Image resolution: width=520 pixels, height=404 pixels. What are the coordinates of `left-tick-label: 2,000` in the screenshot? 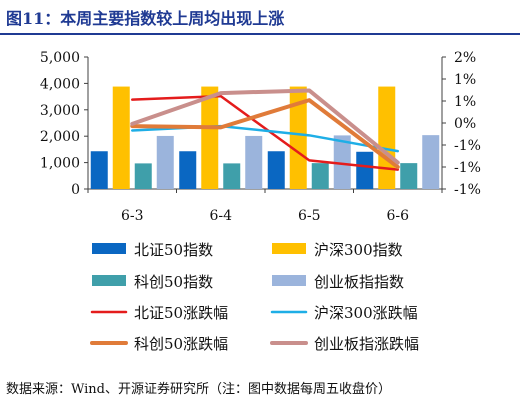 It's located at (60, 137).